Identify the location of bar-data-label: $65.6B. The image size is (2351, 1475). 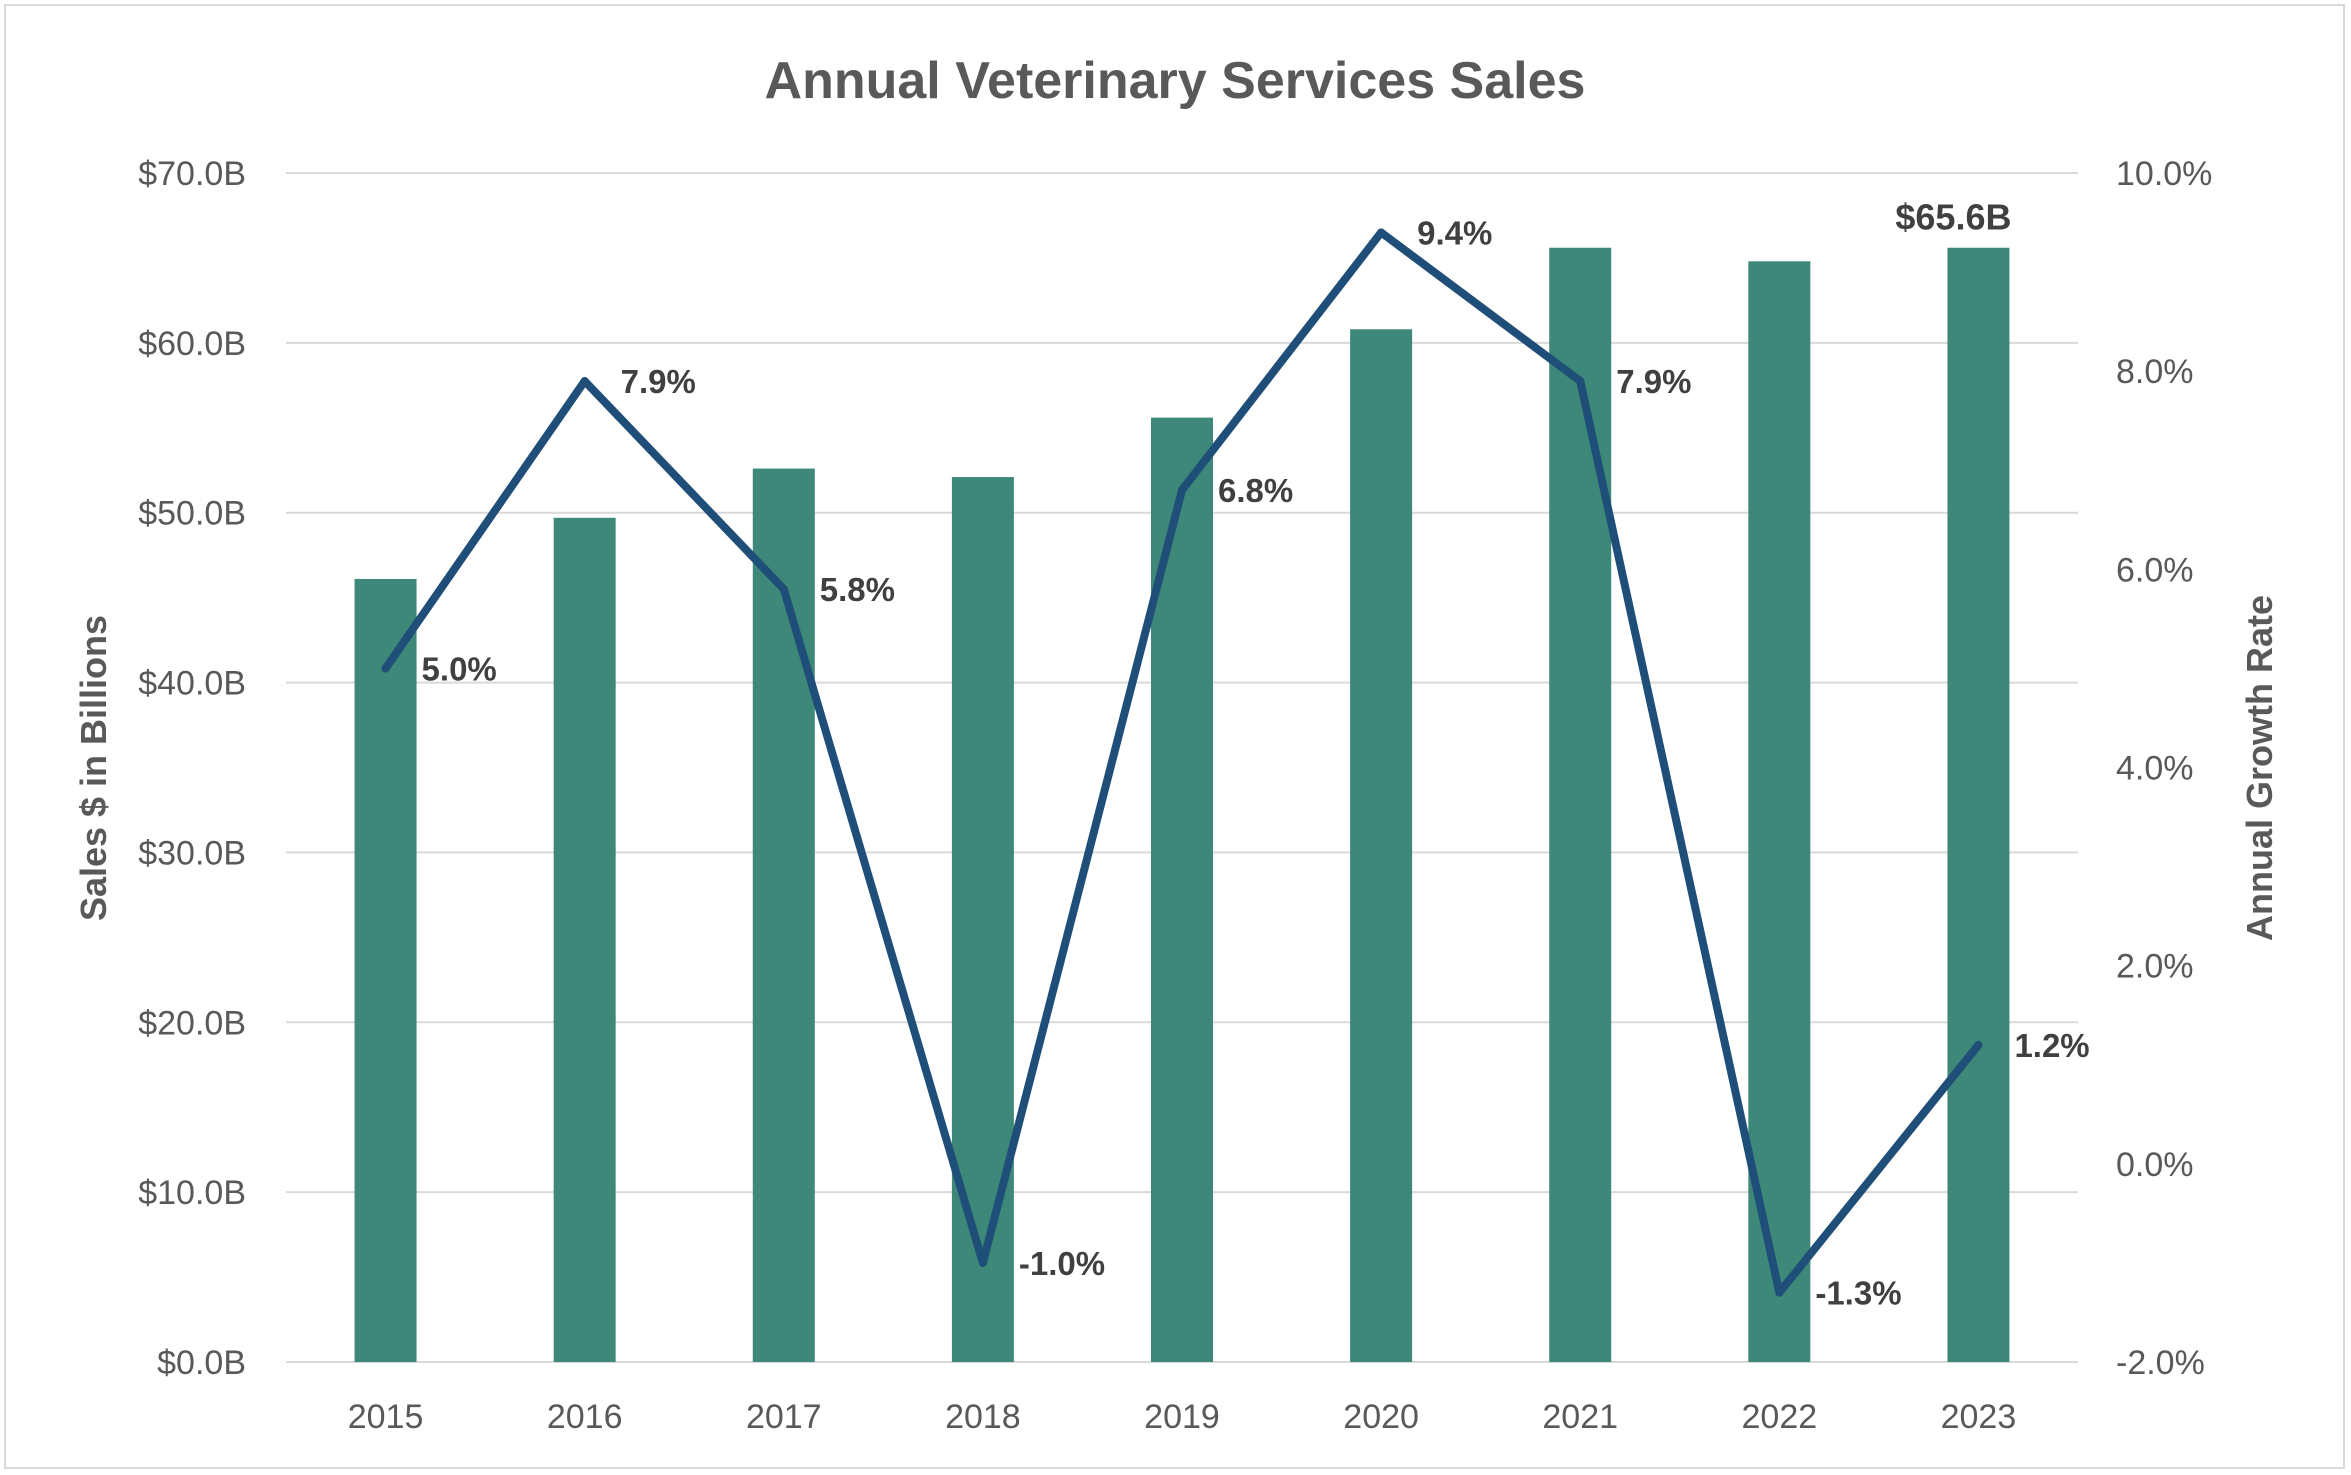
(1953, 217).